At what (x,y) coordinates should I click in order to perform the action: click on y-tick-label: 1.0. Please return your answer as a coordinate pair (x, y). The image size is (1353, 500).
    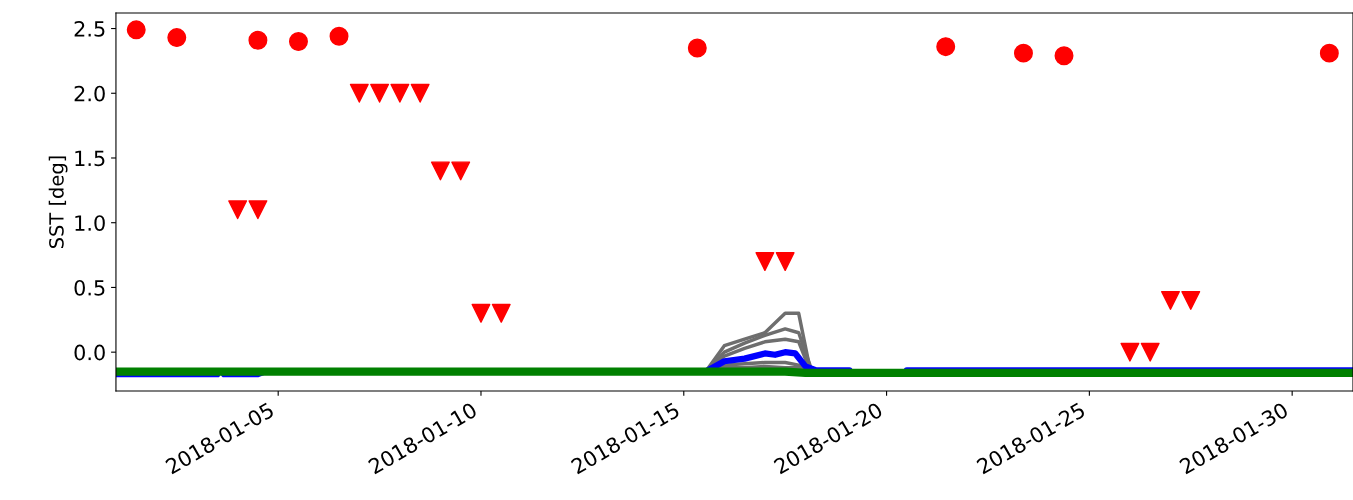
    Looking at the image, I should click on (90, 223).